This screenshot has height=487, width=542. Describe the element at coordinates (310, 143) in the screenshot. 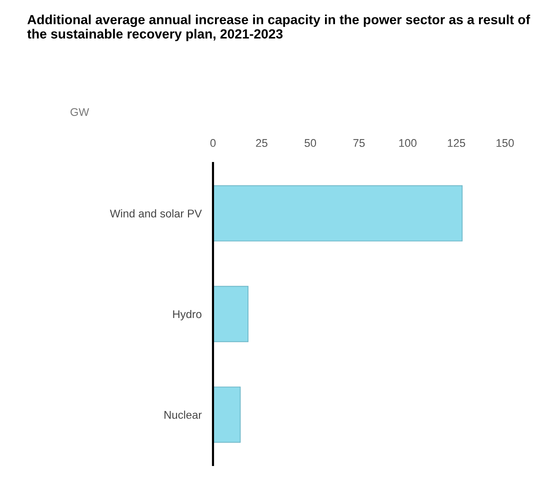

I see `x-tick-label: 50` at that location.